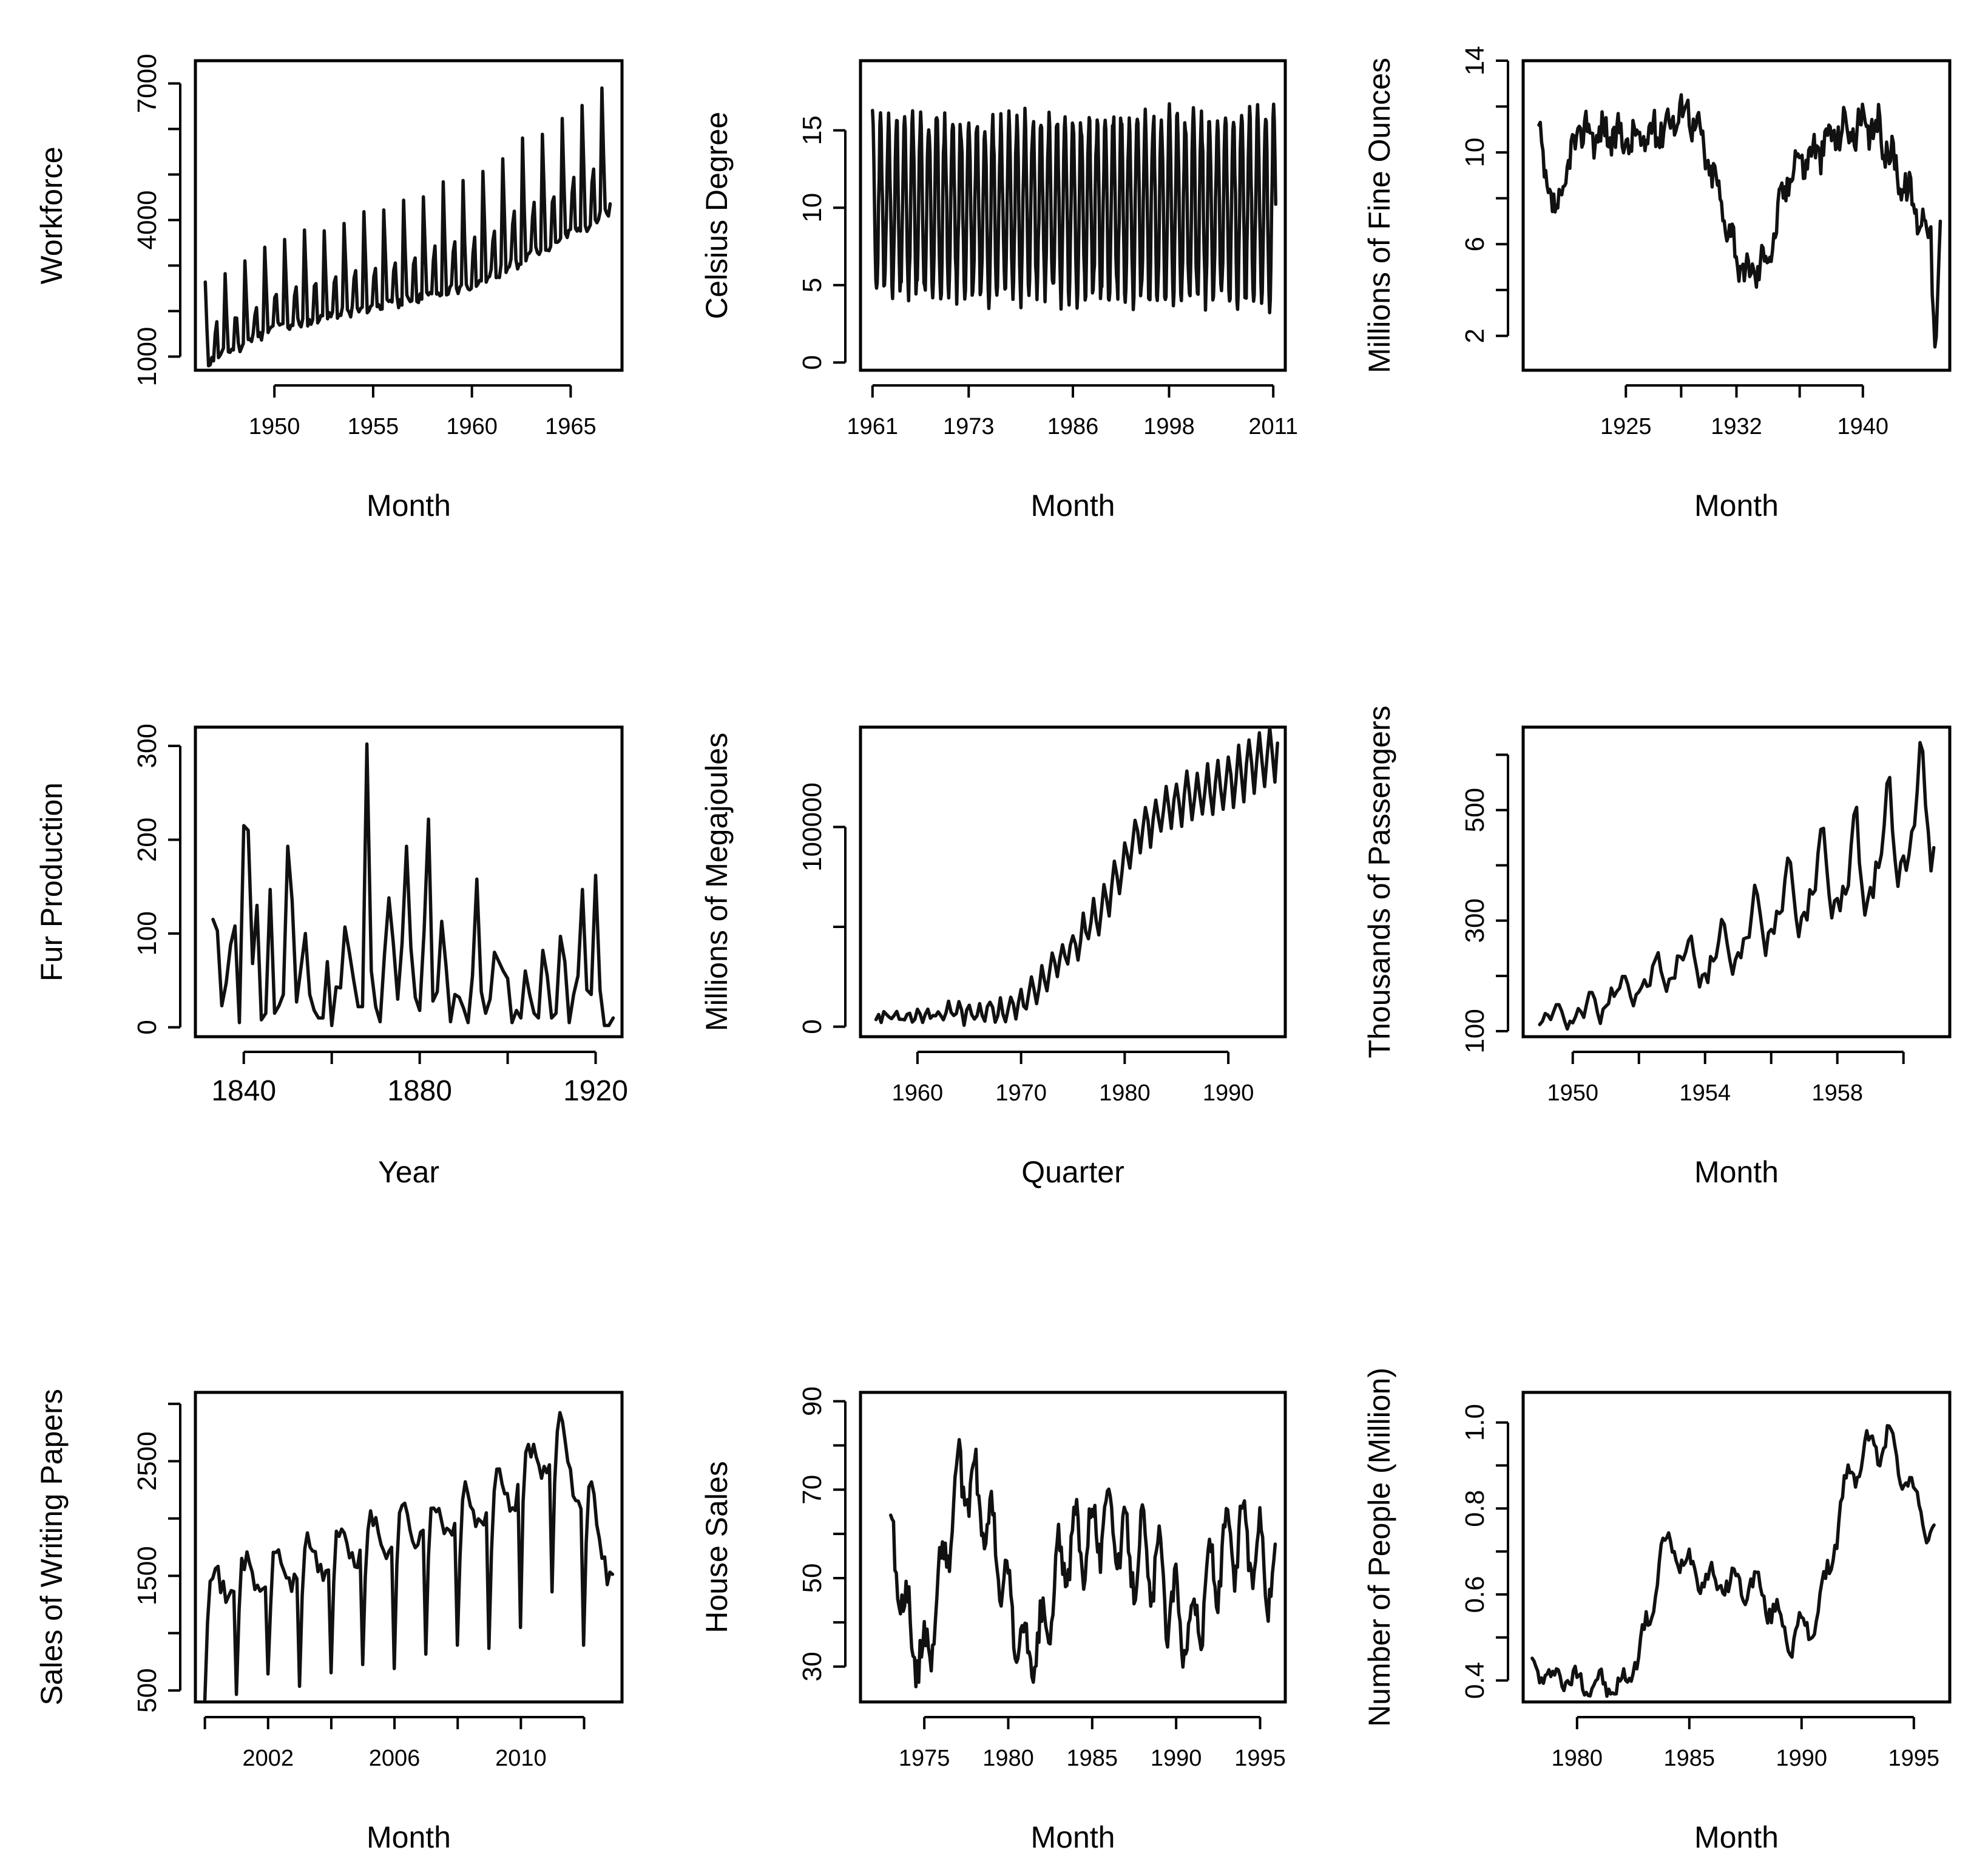 This screenshot has width=1988, height=1864. Describe the element at coordinates (812, 1401) in the screenshot. I see `y-tick-label: 90` at that location.